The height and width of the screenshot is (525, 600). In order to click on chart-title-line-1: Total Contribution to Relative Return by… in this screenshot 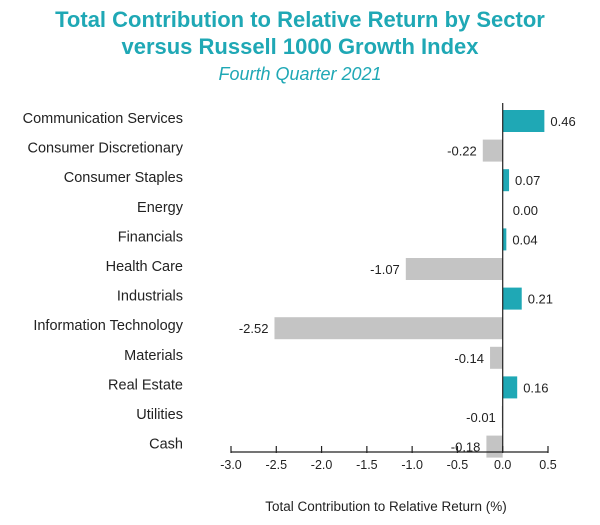, I will do `click(300, 19)`.